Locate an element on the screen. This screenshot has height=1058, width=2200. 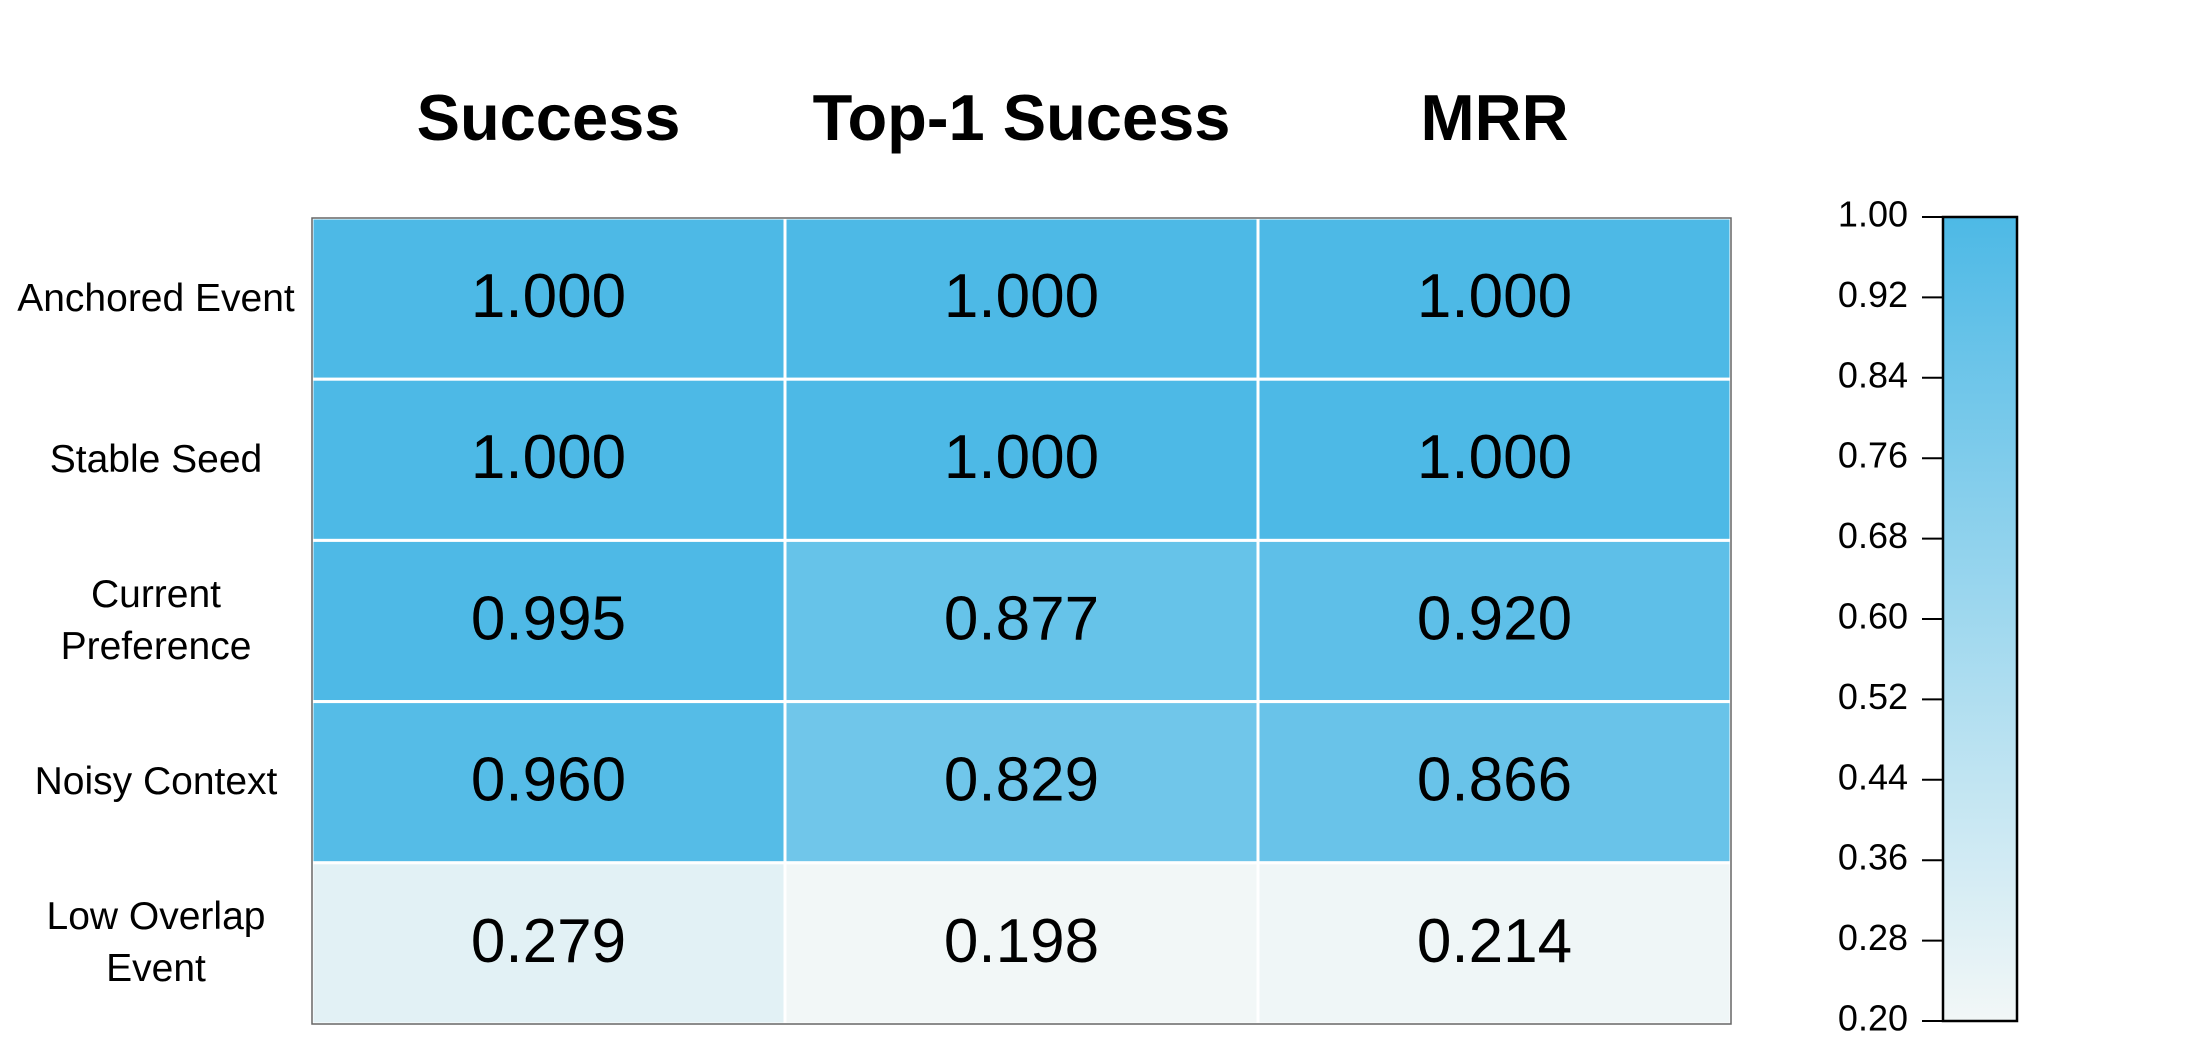
colorbar-tick-label: 0.28 is located at coordinates (1873, 937).